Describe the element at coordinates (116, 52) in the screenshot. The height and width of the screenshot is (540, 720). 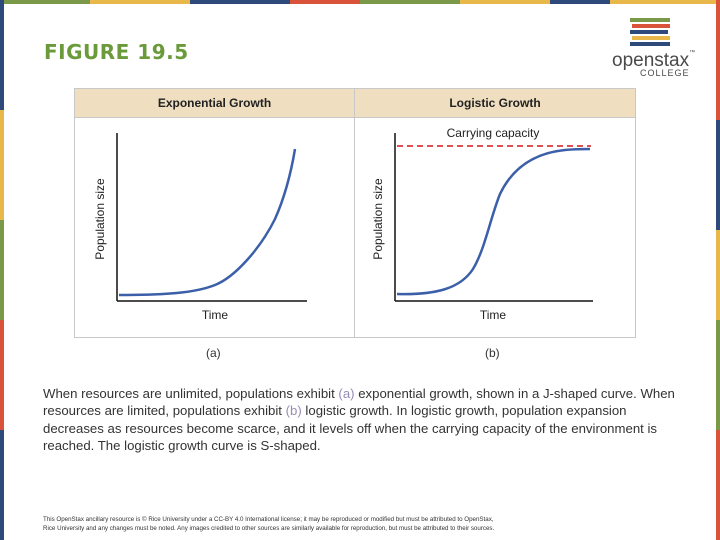
I see `figure-title: FIGURE 19.5` at that location.